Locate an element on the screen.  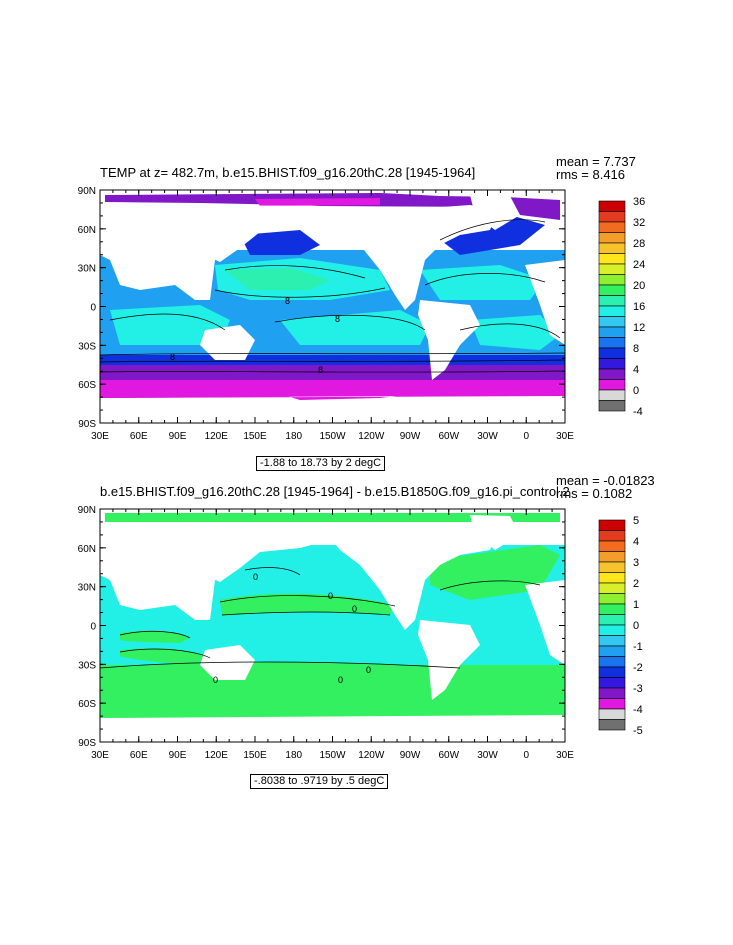
bottom-npac-band is located at coordinates (307, 604).